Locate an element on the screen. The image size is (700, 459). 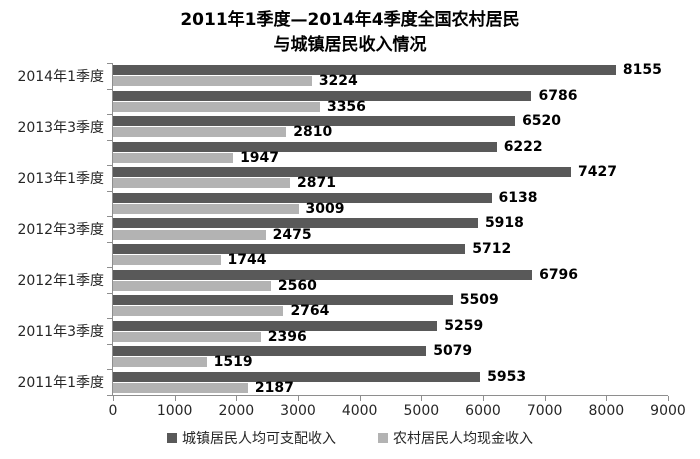
urban-bar-value: 5712 is located at coordinates (492, 248).